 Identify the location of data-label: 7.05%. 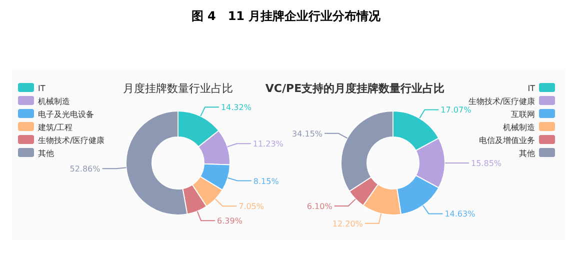
(251, 207).